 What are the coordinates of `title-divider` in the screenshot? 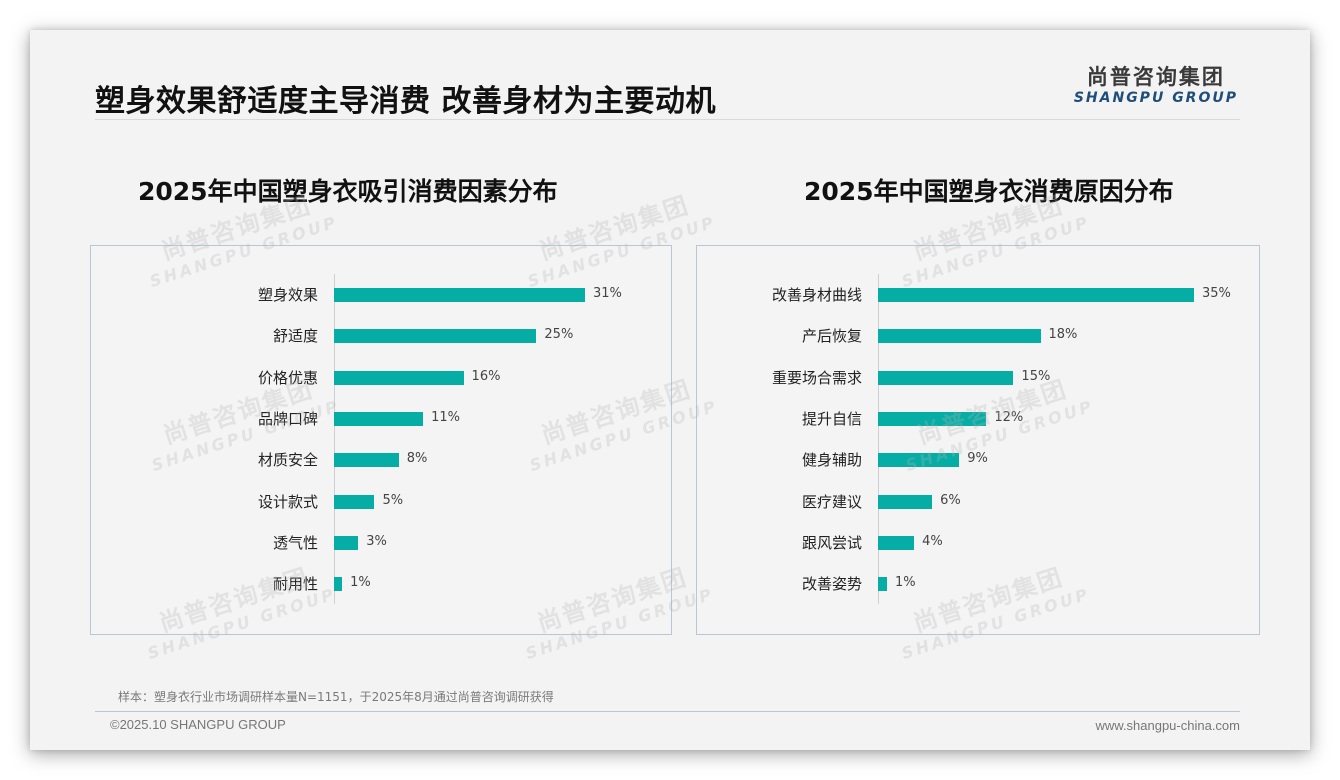 It's located at (667, 119).